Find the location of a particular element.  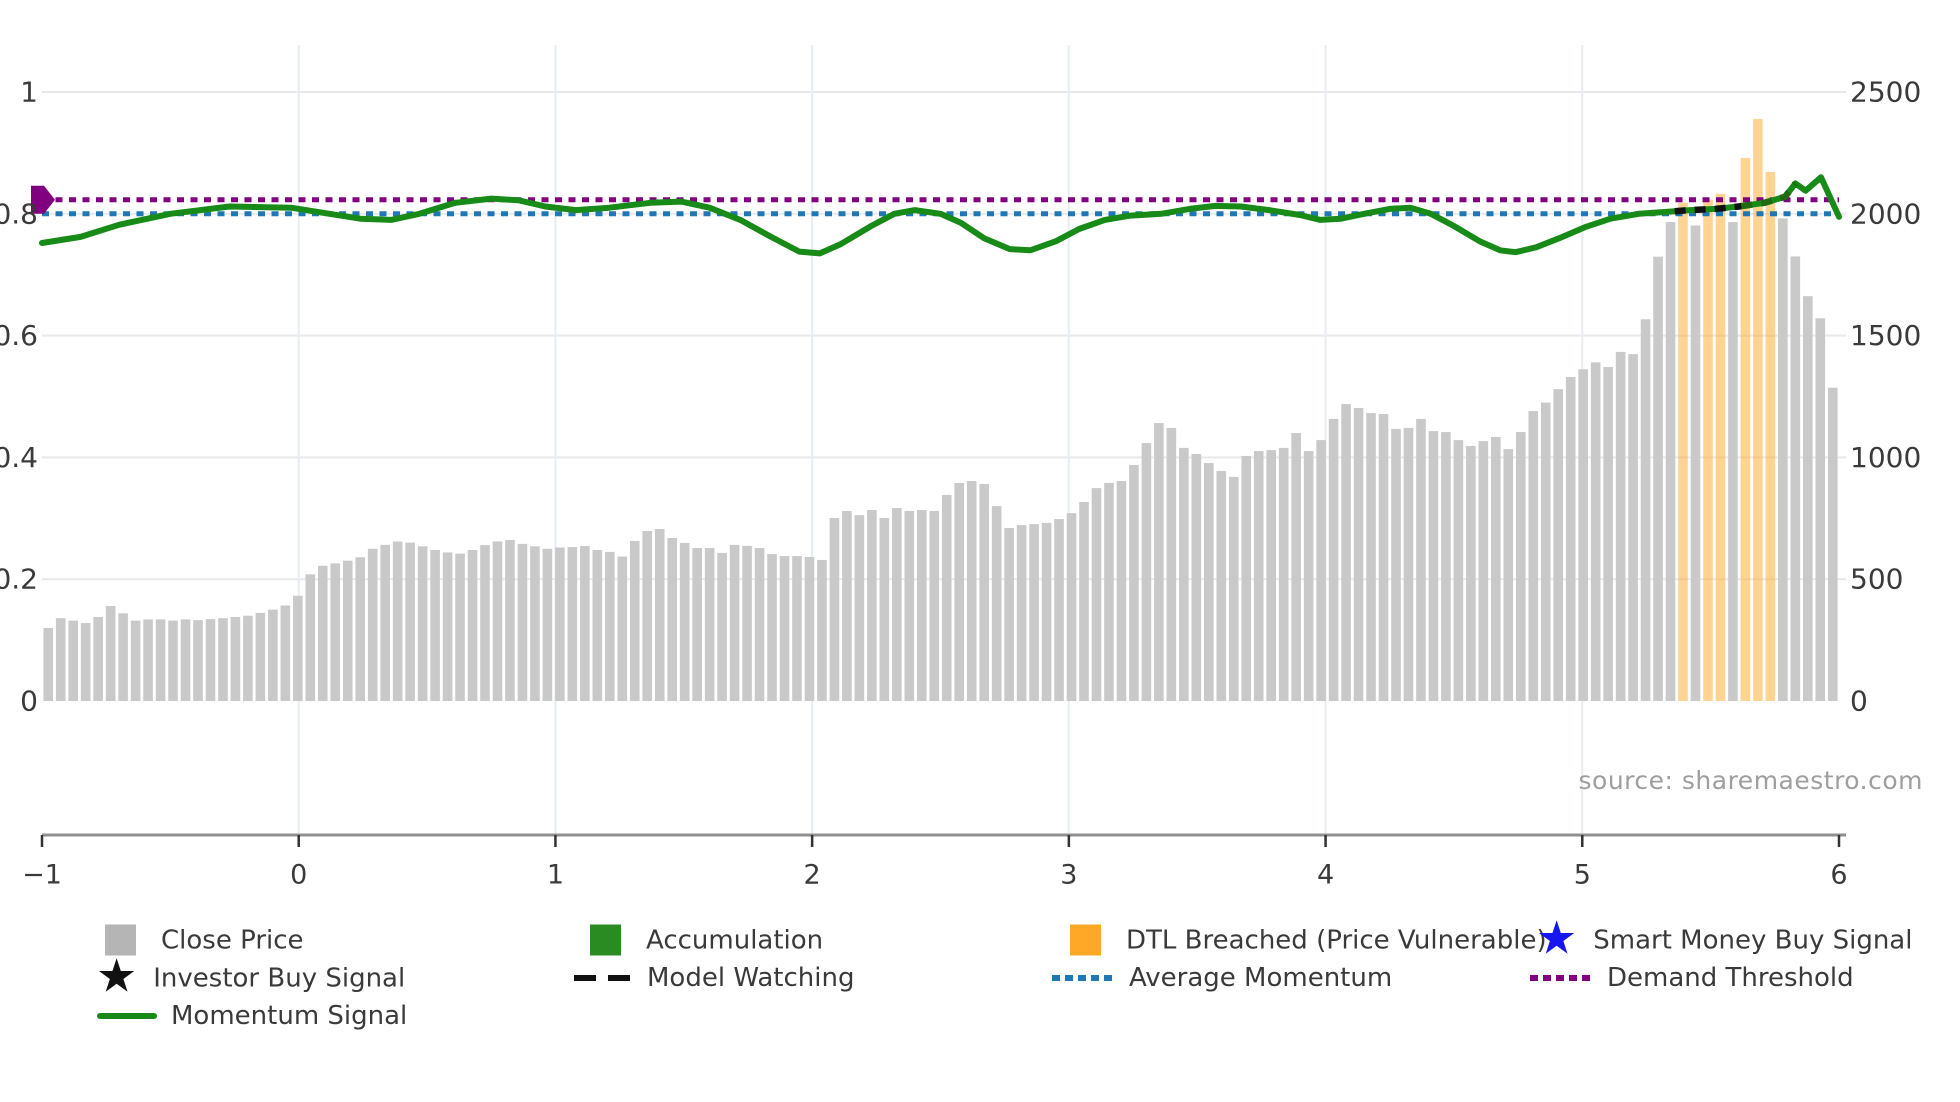

y-tick-label-right: 0 is located at coordinates (1859, 701).